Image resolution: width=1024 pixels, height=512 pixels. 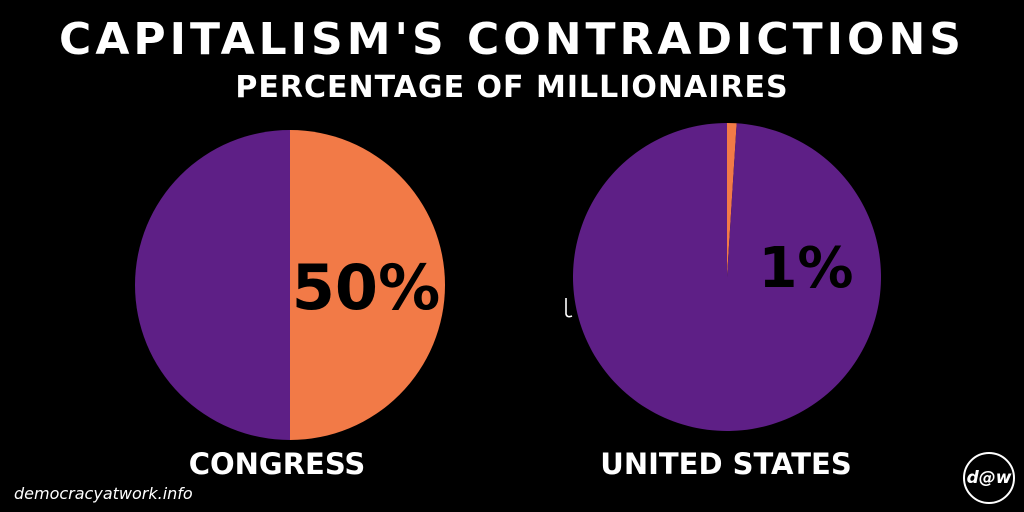 I want to click on logo: d@w, so click(x=989, y=478).